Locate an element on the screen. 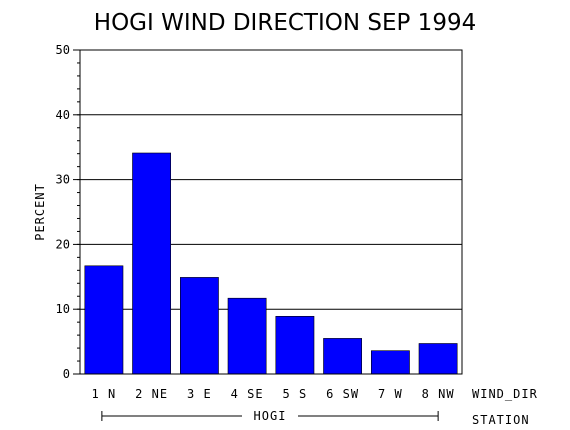  x-tick-label: 5 S is located at coordinates (295, 394).